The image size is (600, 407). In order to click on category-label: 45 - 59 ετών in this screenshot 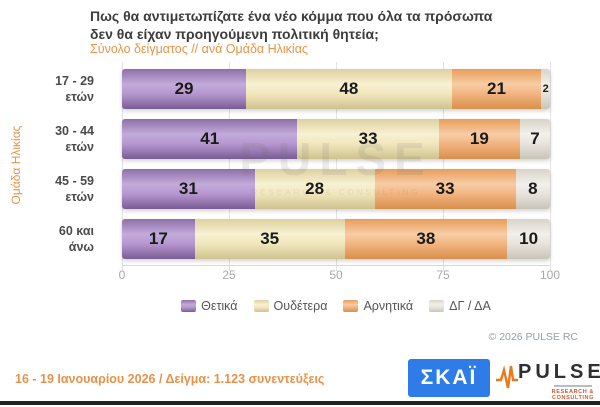, I will do `click(74, 188)`.